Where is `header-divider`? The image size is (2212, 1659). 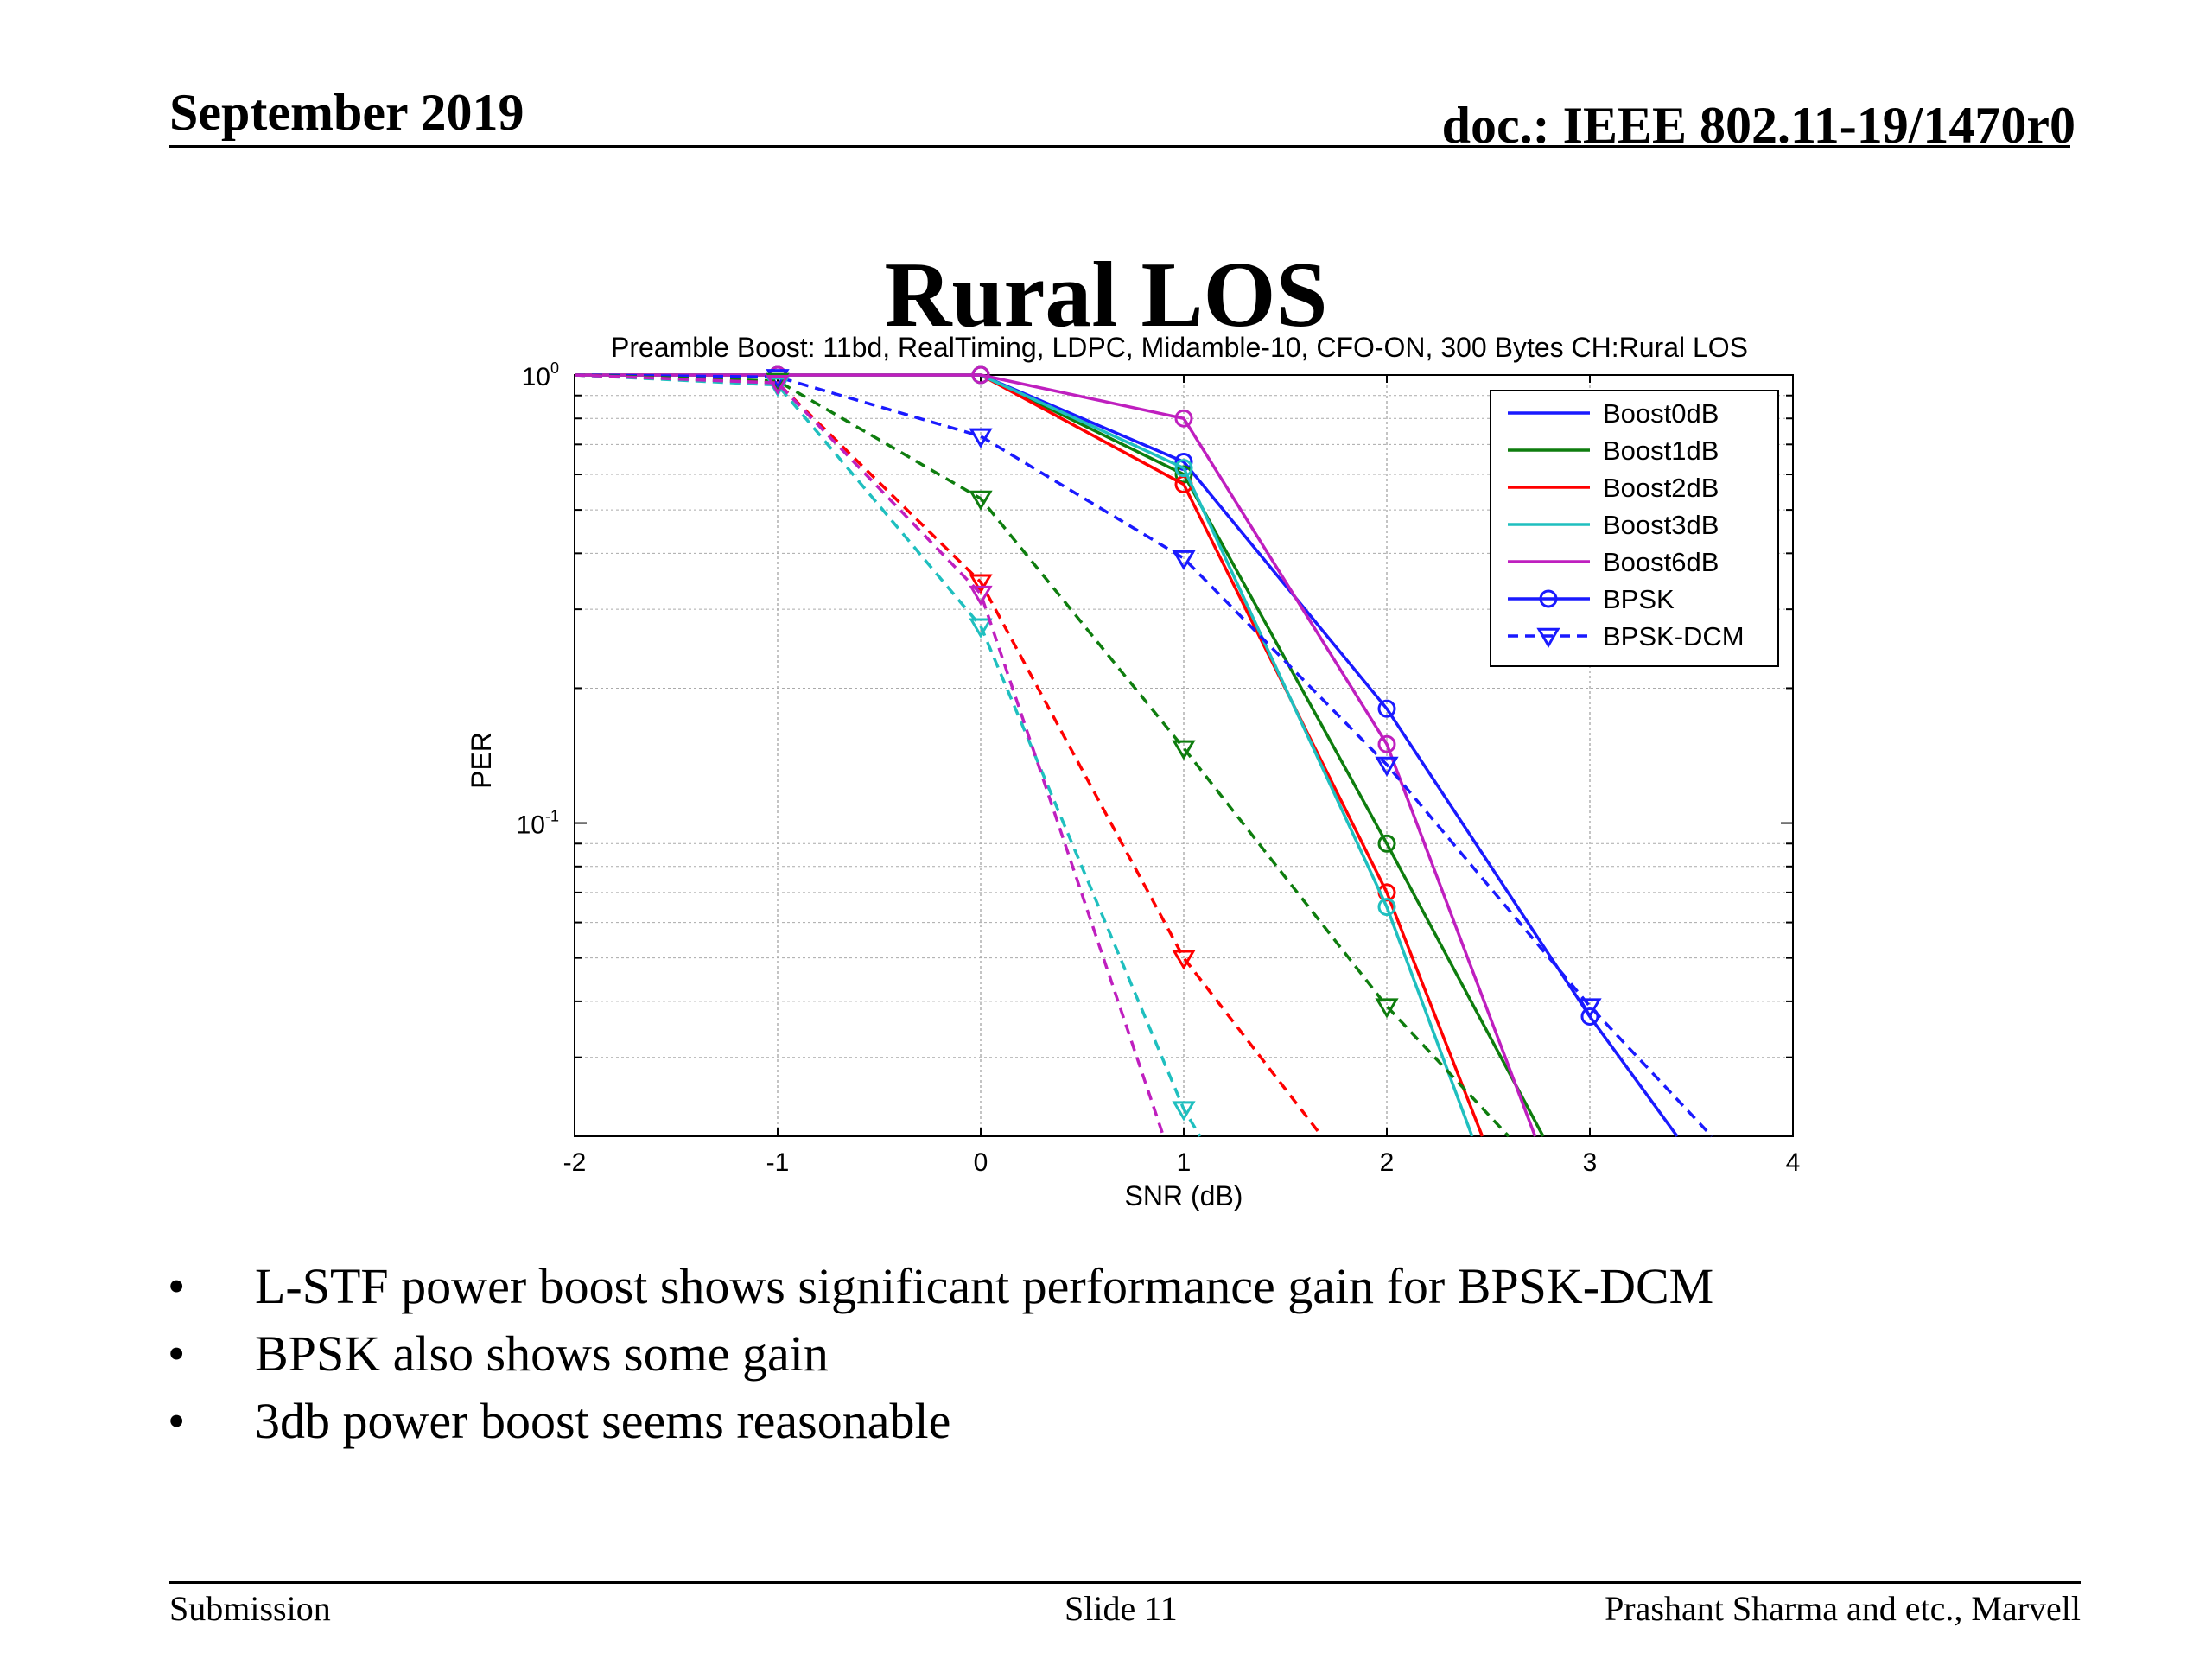
header-divider is located at coordinates (1119, 146).